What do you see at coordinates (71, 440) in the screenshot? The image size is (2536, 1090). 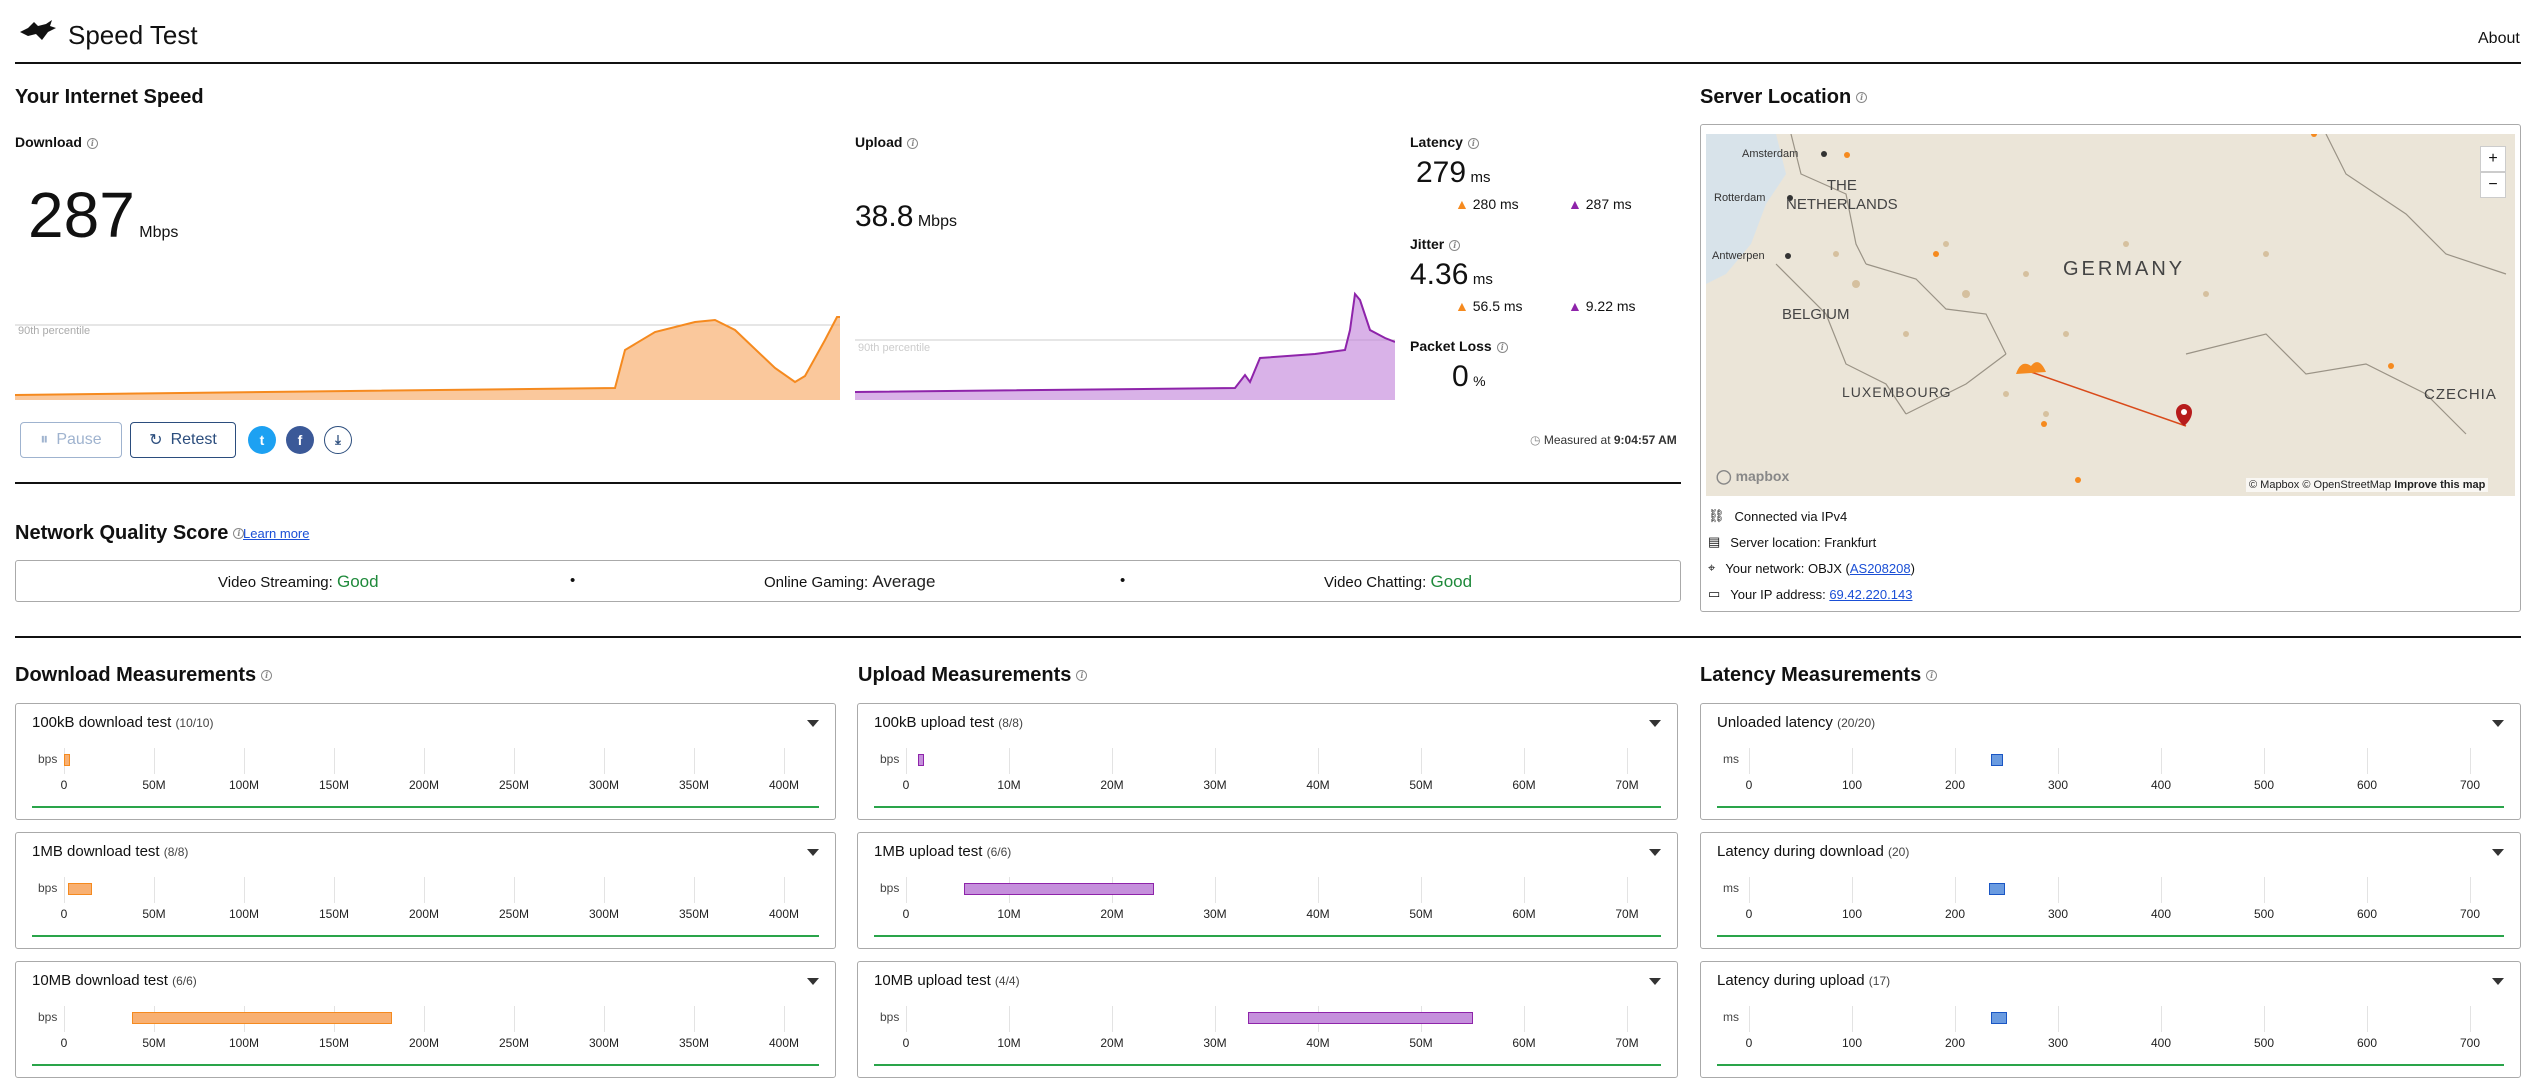 I see `pause-button: ⏸ Pause` at bounding box center [71, 440].